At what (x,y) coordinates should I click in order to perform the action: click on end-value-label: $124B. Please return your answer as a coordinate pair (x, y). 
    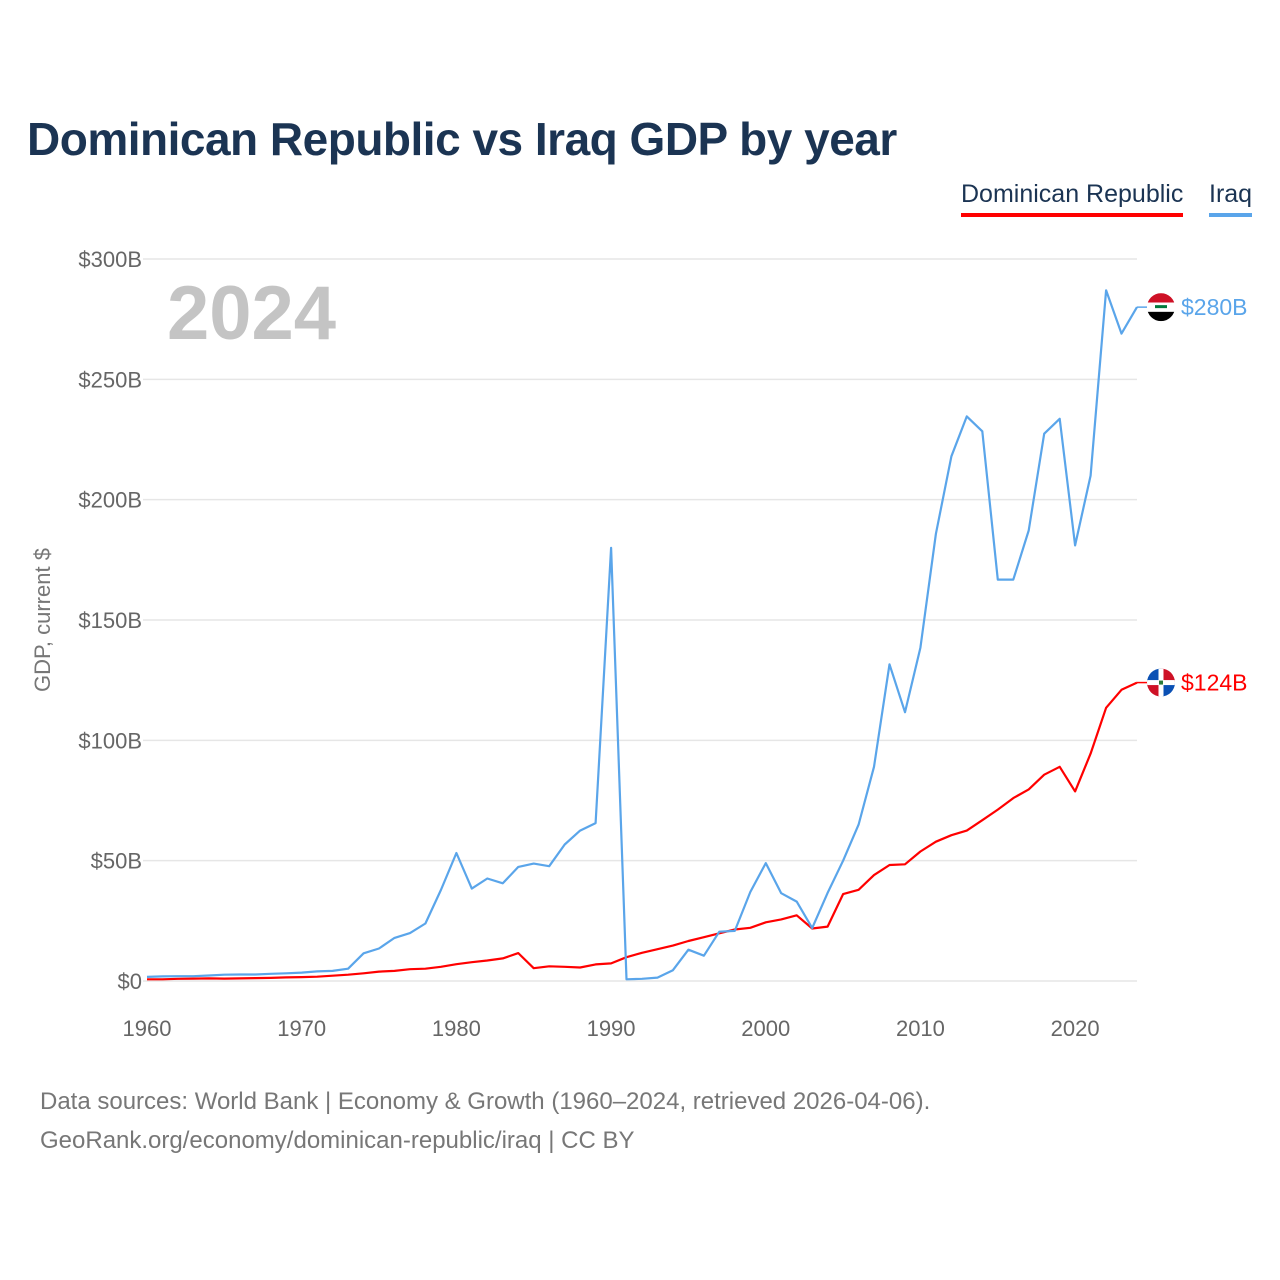
    Looking at the image, I should click on (1214, 683).